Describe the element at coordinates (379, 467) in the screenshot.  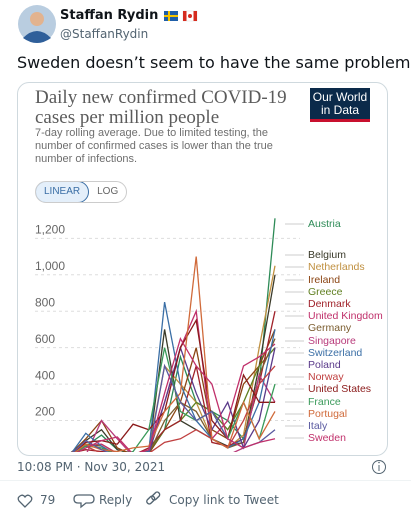
I see `info-icon` at that location.